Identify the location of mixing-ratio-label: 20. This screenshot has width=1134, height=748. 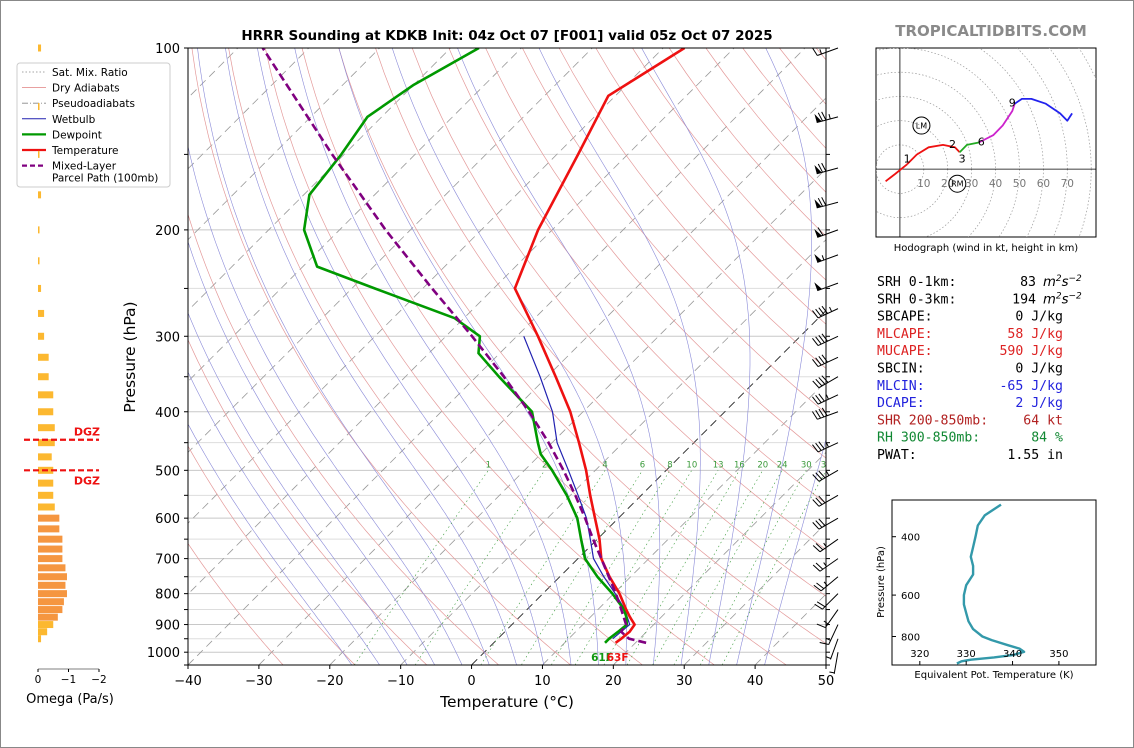
(762, 465).